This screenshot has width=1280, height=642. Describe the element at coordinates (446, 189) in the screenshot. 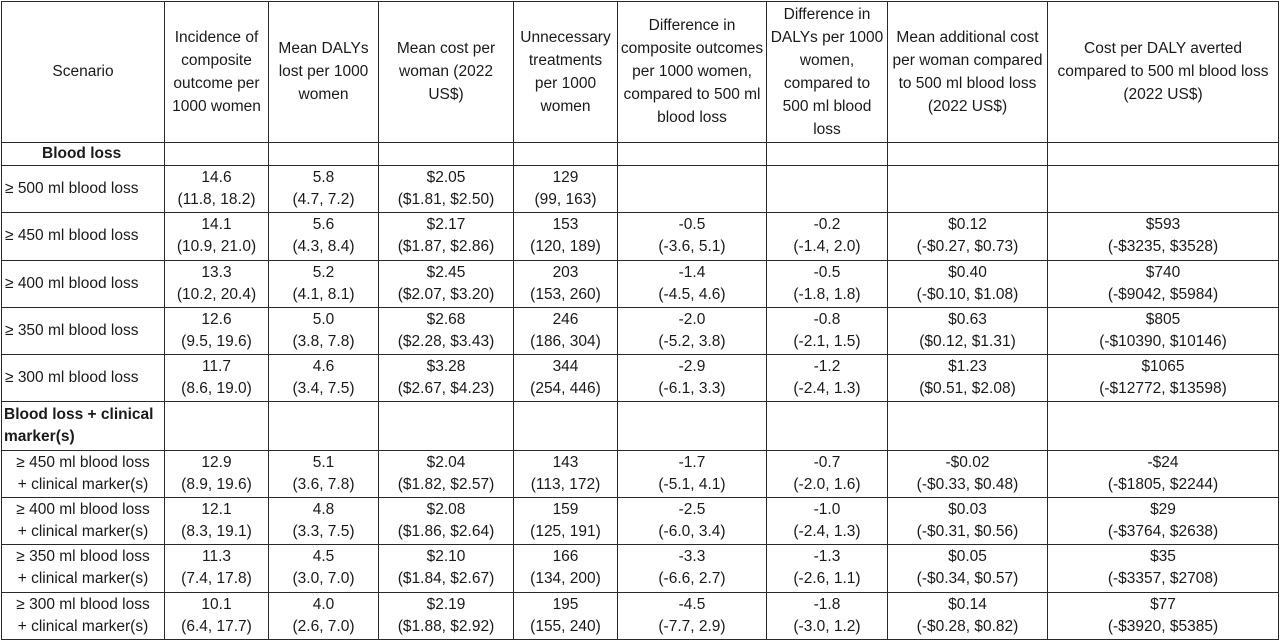

I see `value-cell: $2.05 ($1.81, $2.50)` at that location.